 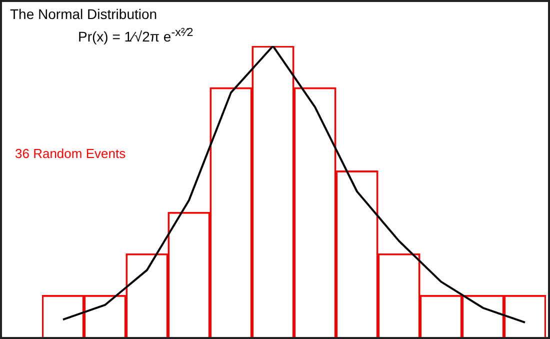 What do you see at coordinates (136, 35) in the screenshot?
I see `text: Pr(x) = 1⁄√2π e$^{-x²⁄2}$` at bounding box center [136, 35].